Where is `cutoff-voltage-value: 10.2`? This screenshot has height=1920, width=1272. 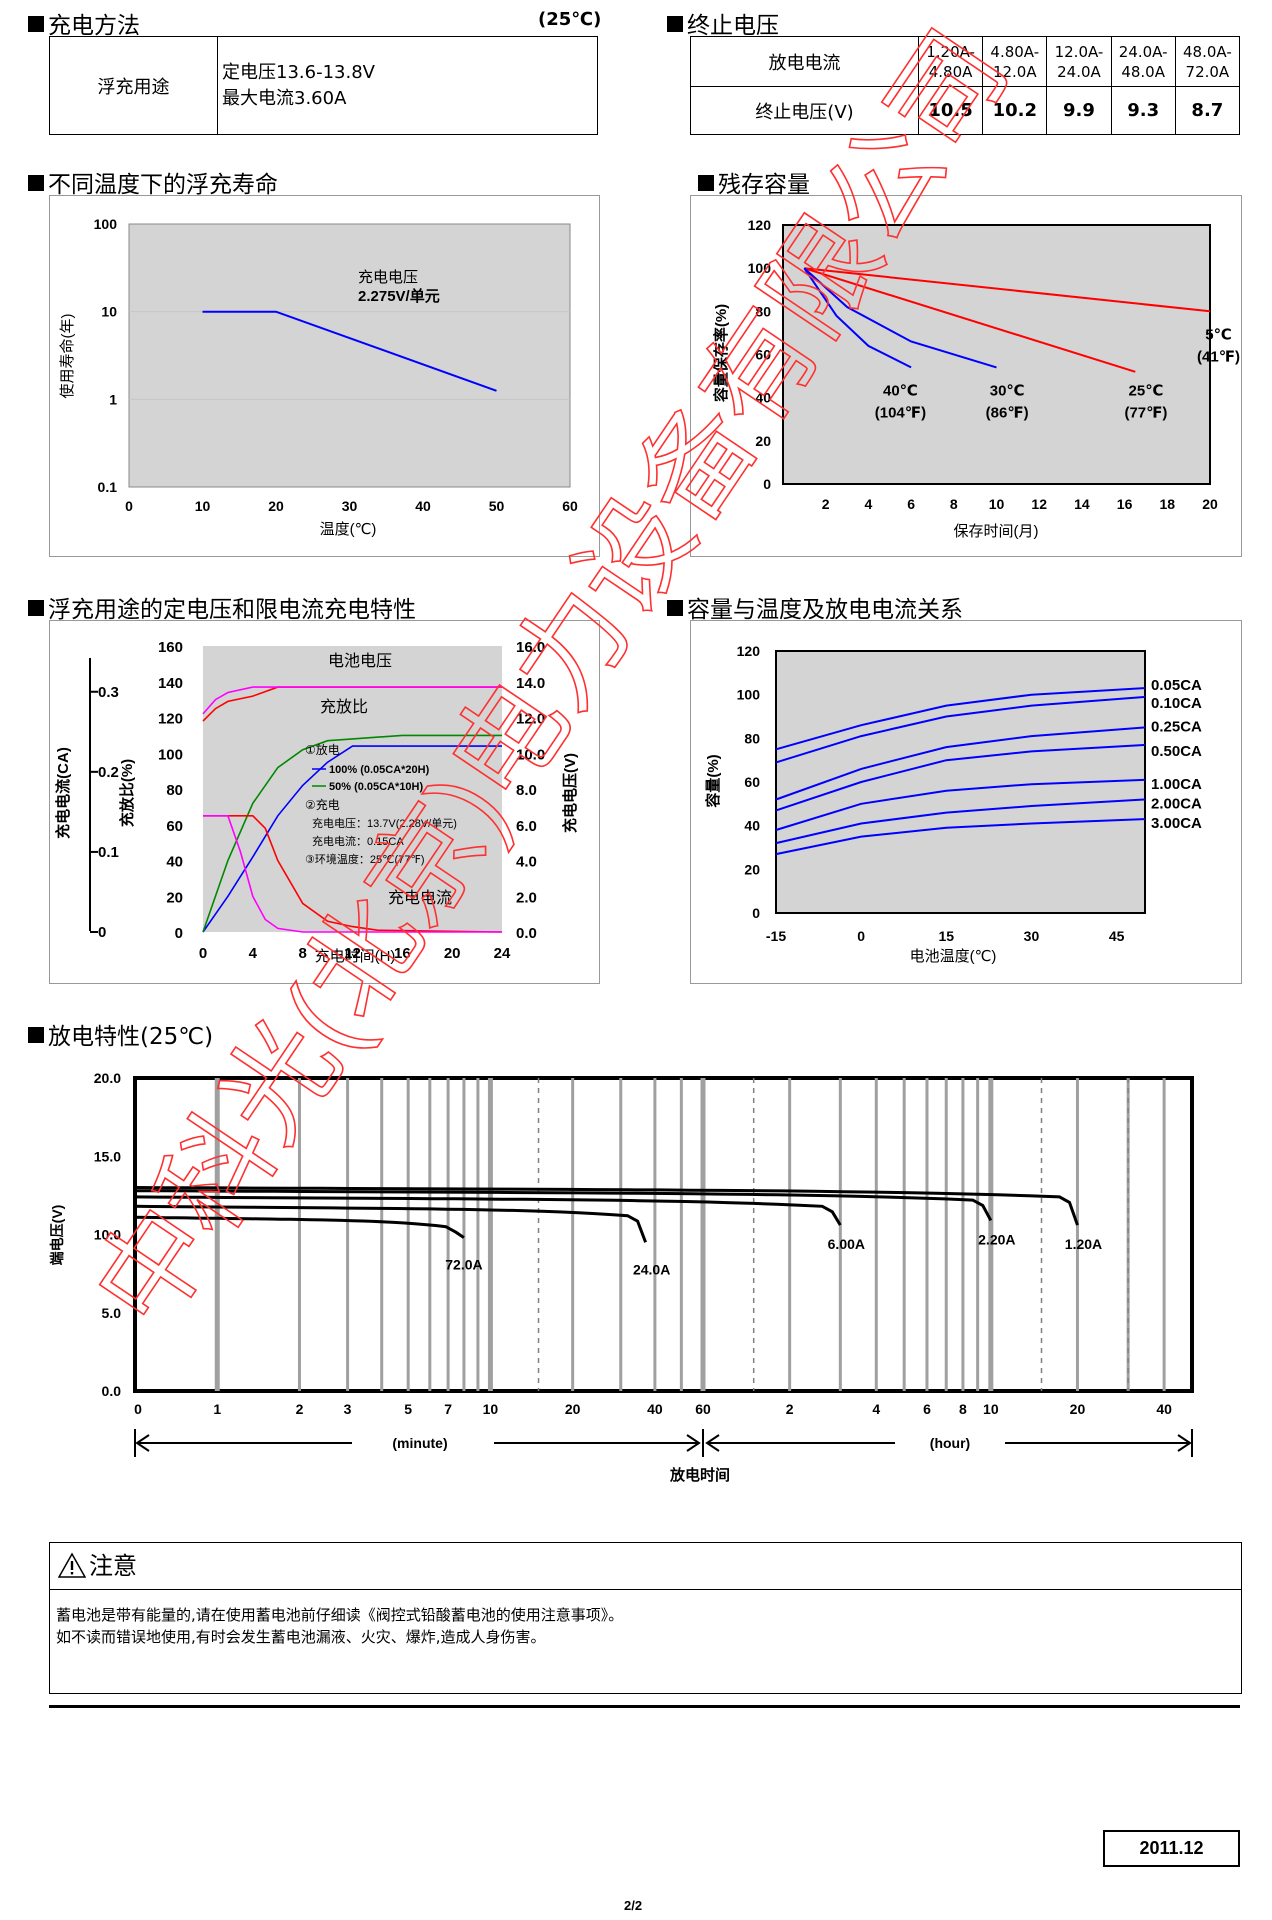
cutoff-voltage-value: 10.2 is located at coordinates (1015, 110).